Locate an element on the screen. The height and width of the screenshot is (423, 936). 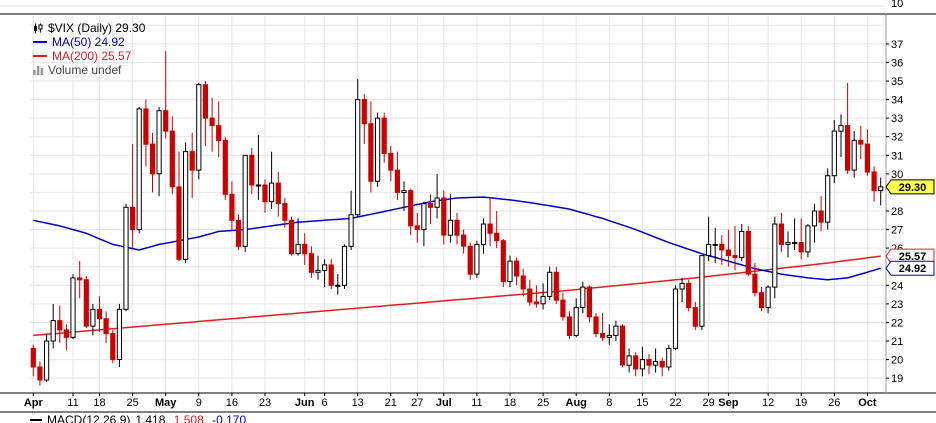
ma50-price-label: 24.92 is located at coordinates (910, 268).